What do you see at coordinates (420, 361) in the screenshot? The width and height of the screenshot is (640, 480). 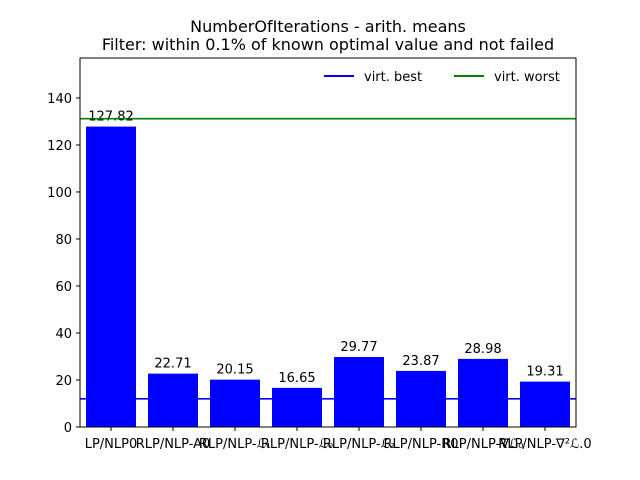 I see `bar-value-label-5: 23.87` at bounding box center [420, 361].